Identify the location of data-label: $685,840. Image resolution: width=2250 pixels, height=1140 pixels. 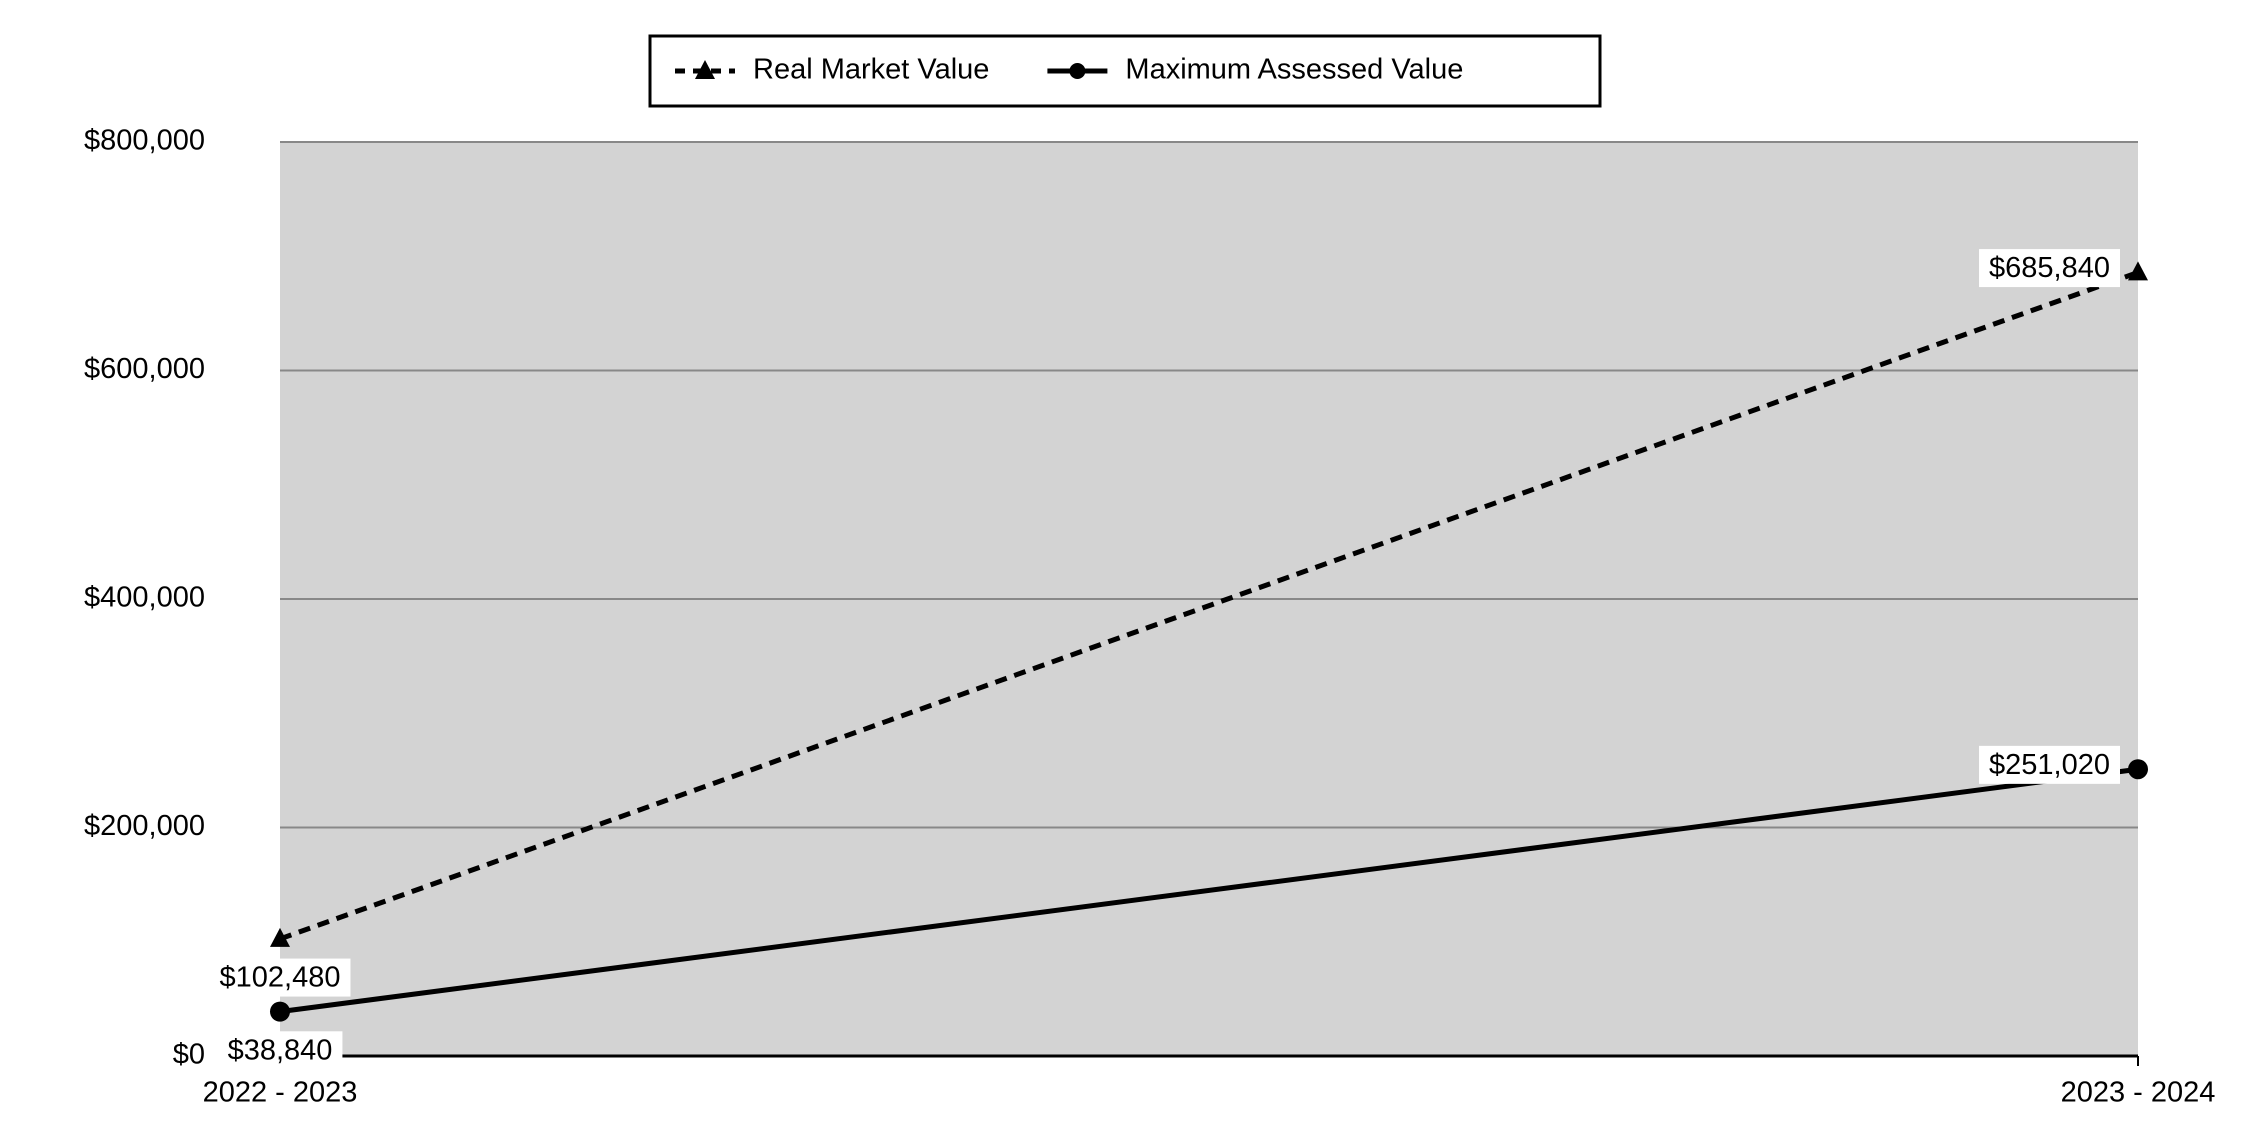
(2049, 268).